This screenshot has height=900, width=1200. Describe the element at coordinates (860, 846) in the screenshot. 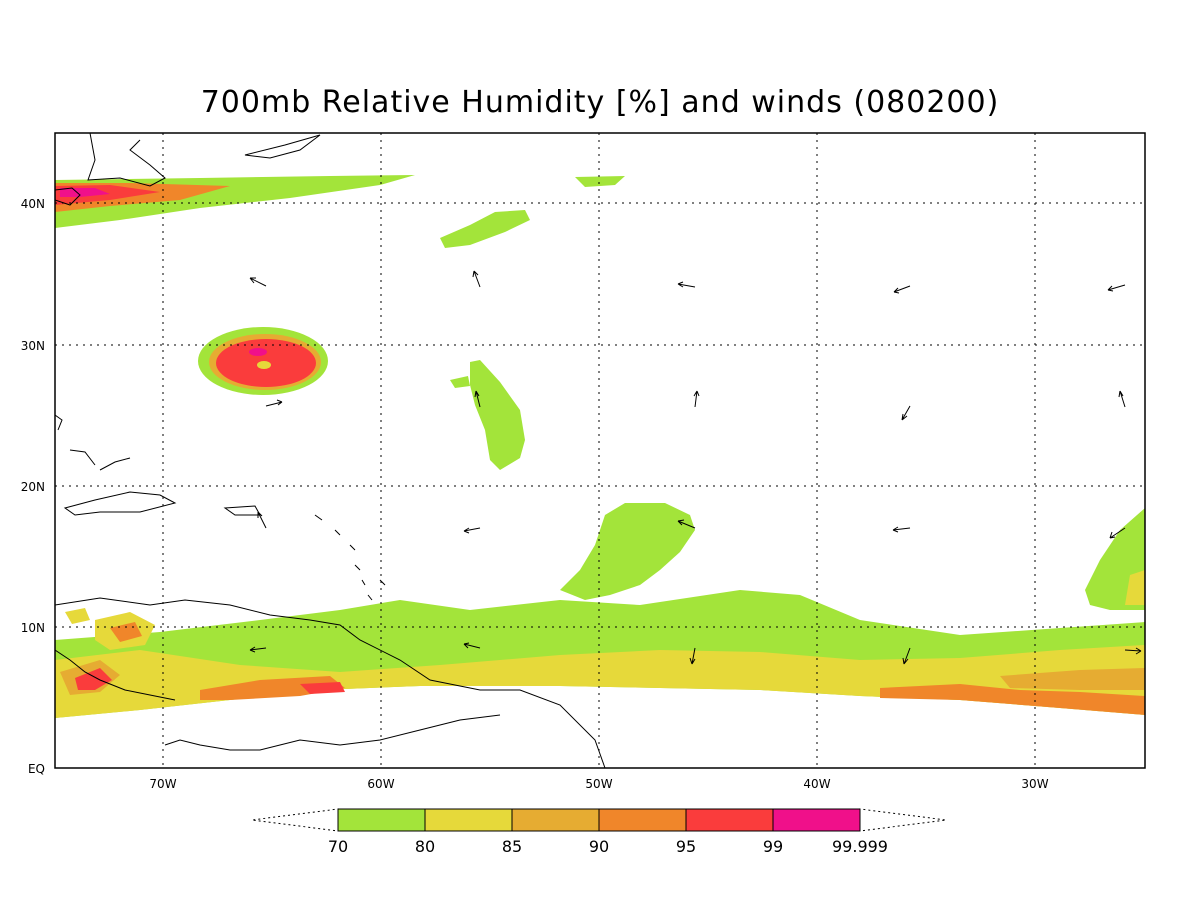

I see `colorbar-label: 99.999` at that location.